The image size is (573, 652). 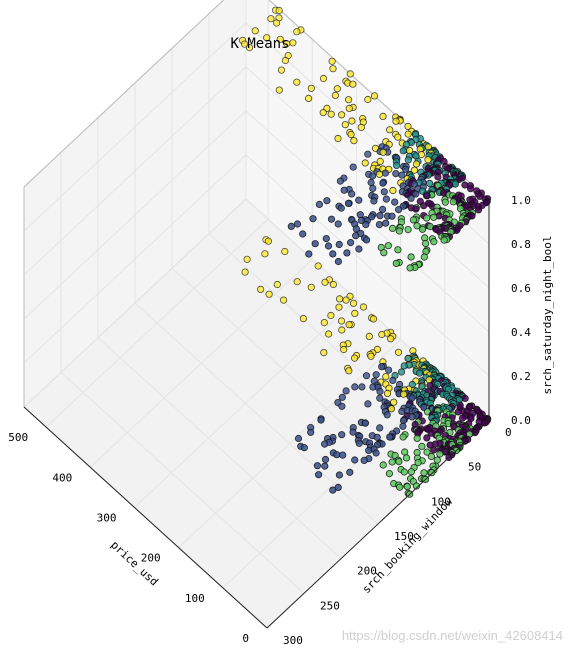 I want to click on pane-edge, so click(x=379, y=100).